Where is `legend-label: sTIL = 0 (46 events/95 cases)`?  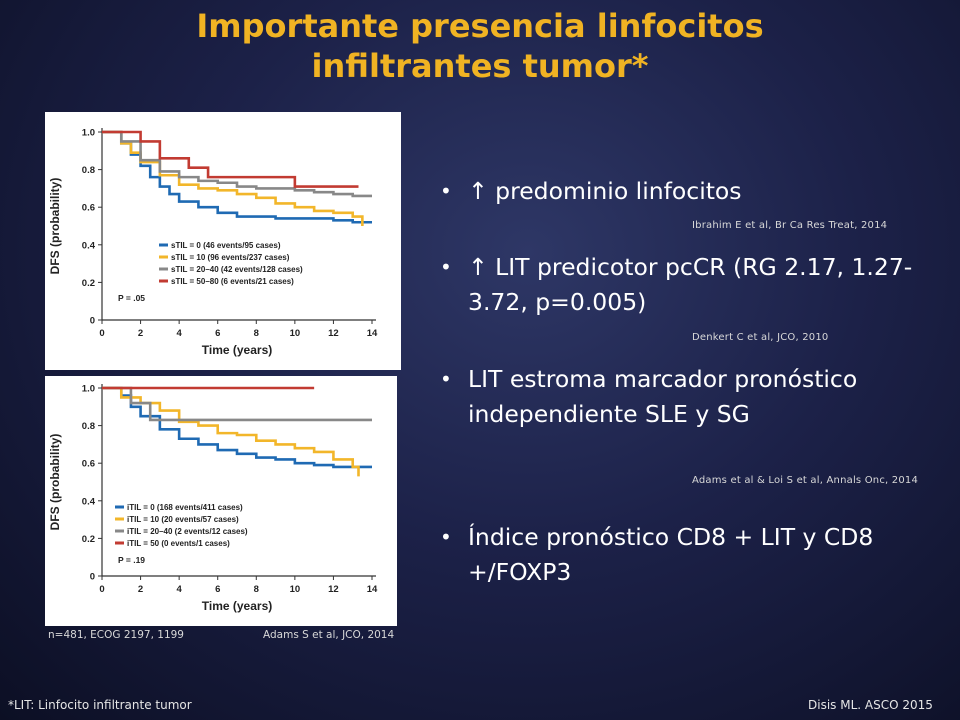 legend-label: sTIL = 0 (46 events/95 cases) is located at coordinates (226, 245).